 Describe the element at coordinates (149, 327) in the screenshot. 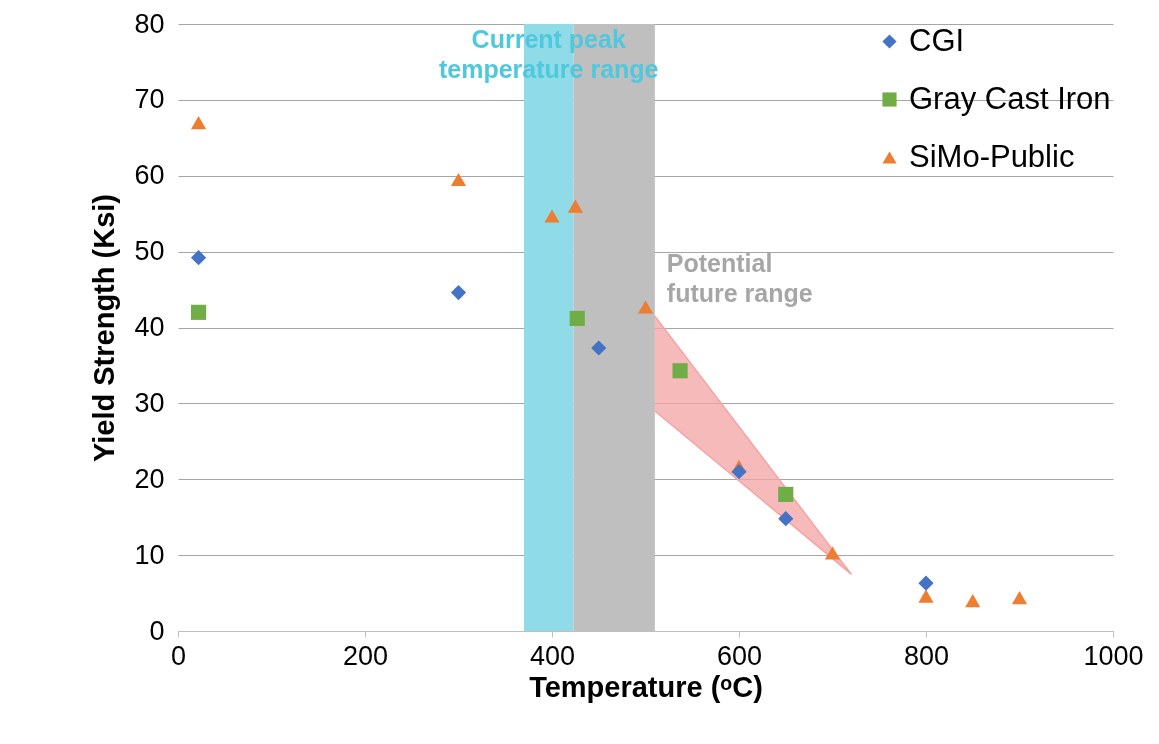

I see `y-tick-label: 40` at that location.